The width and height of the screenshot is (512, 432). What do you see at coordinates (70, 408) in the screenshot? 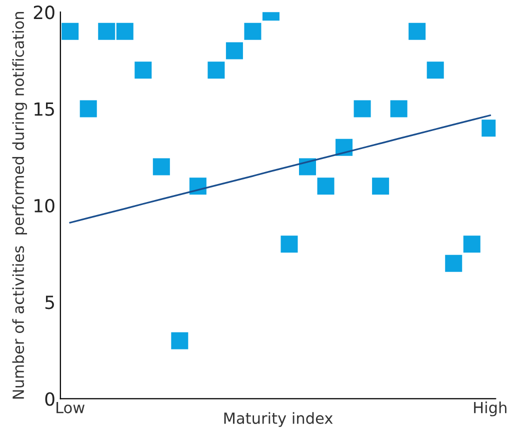
I see `x-tick-label: Low` at bounding box center [70, 408].